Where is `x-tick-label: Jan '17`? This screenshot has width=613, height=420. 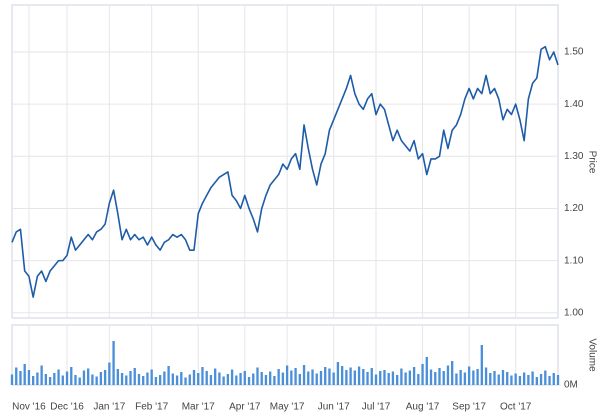
x-tick-label: Jan '17 is located at coordinates (109, 407).